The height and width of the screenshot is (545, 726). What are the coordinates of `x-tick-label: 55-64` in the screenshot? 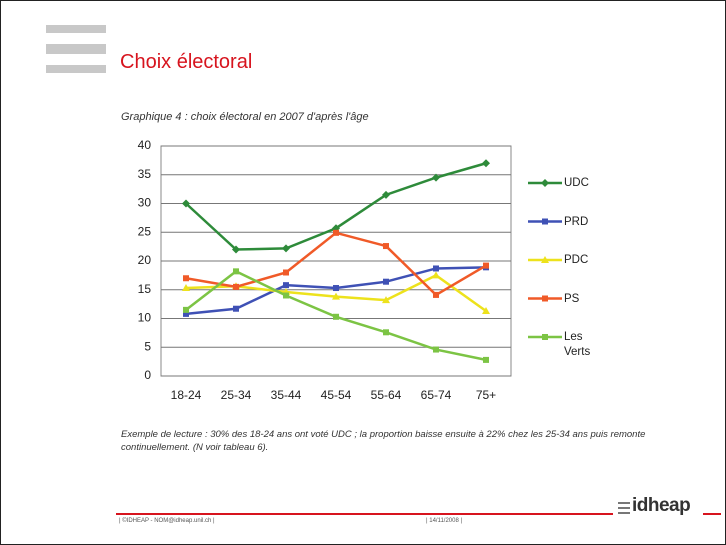 It's located at (386, 395).